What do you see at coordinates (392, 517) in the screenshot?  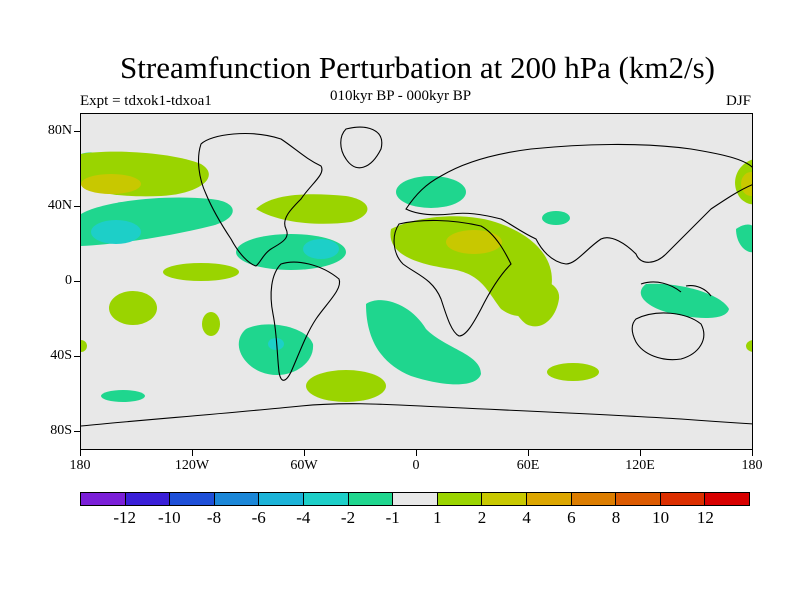 I see `colorbar-label: -1` at bounding box center [392, 517].